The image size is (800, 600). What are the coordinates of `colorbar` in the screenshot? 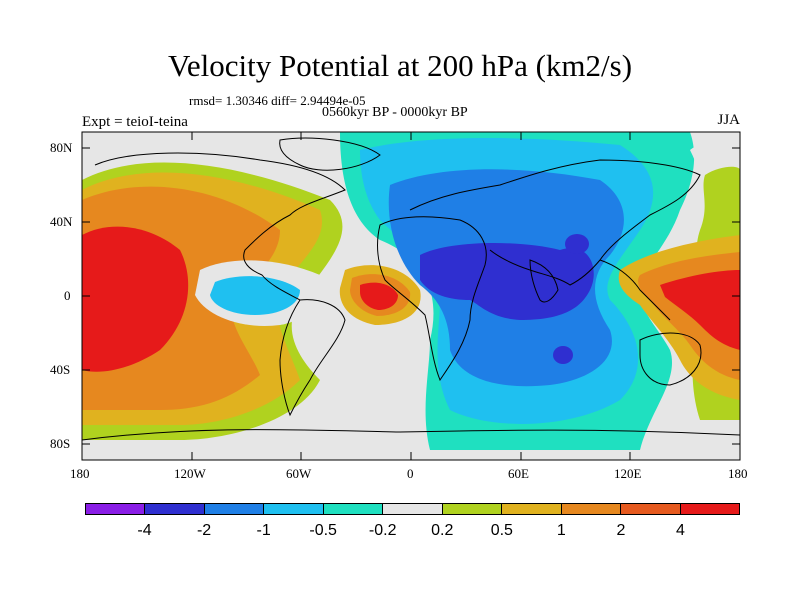 It's located at (412, 509).